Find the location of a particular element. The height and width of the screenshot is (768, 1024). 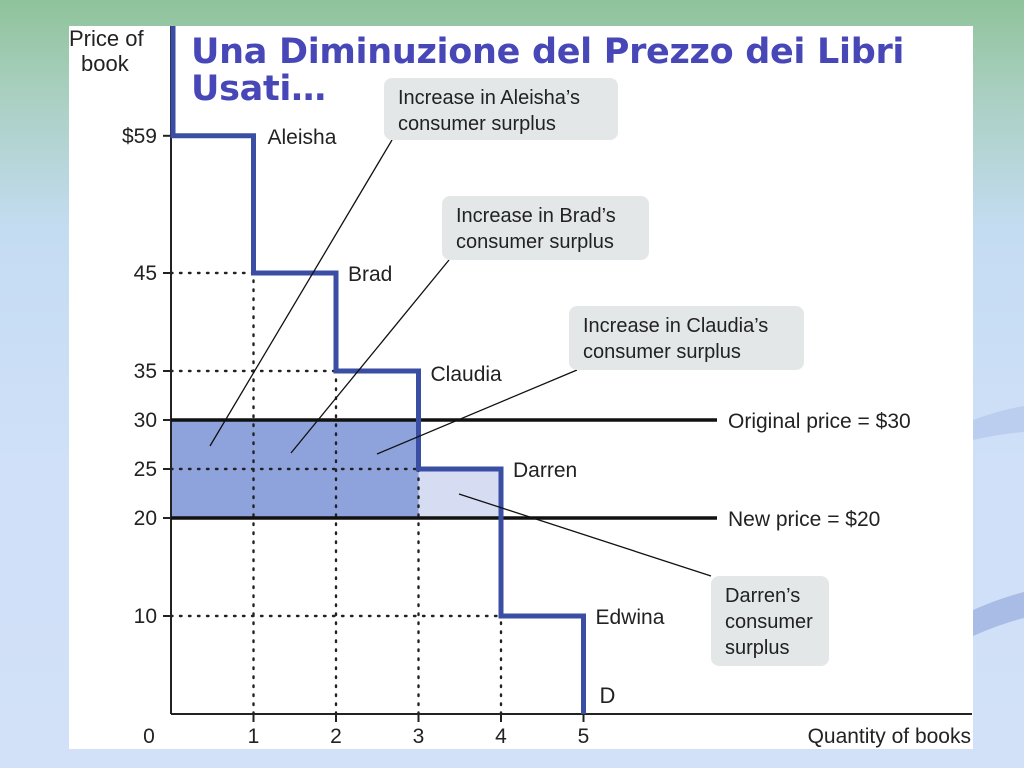

x-tick-label-5: 5 is located at coordinates (584, 736).